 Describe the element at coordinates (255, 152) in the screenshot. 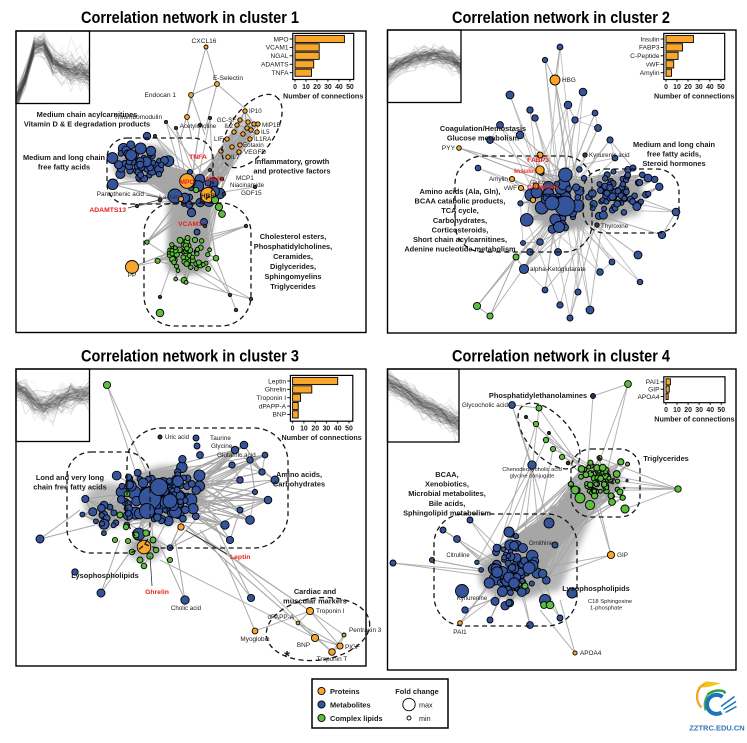

I see `svg-text: VEGFD` at that location.